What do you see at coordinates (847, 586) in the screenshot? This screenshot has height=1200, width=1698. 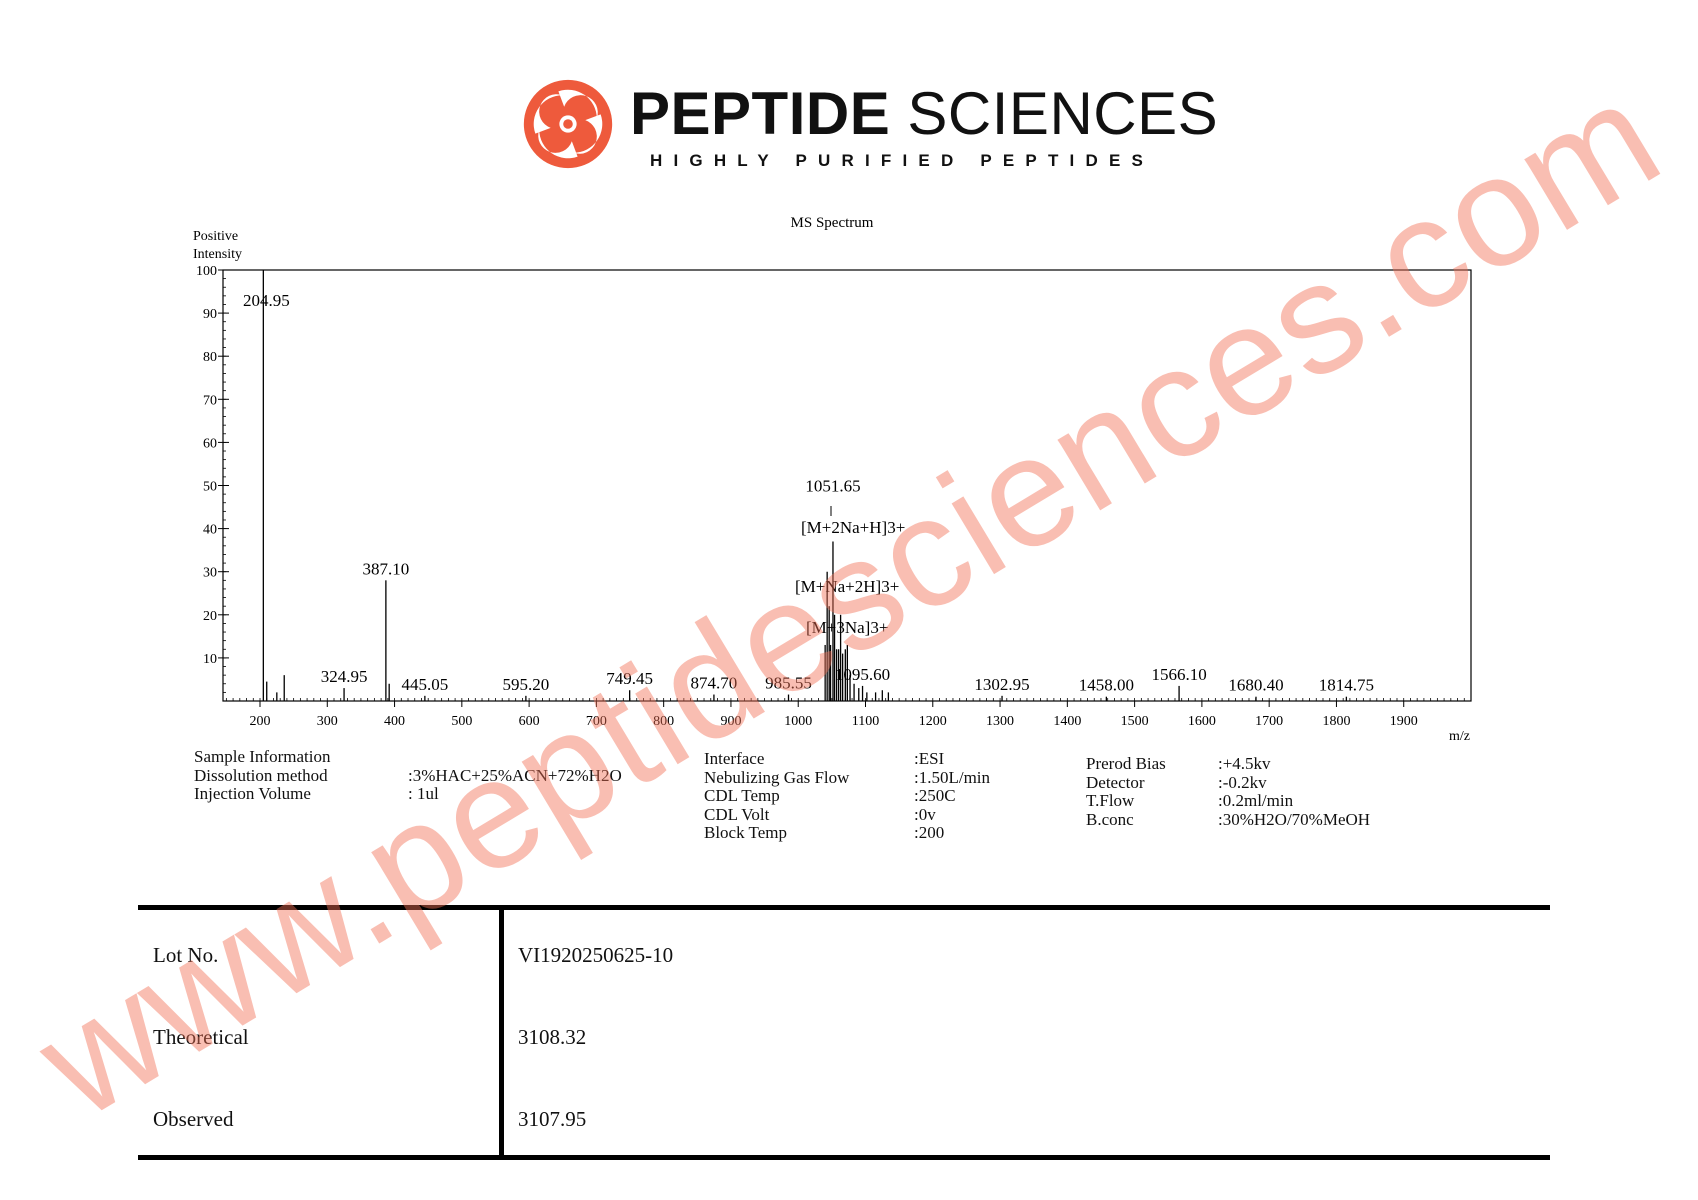 I see `annotation-mna-2h: [M+Na+2H]3+` at bounding box center [847, 586].